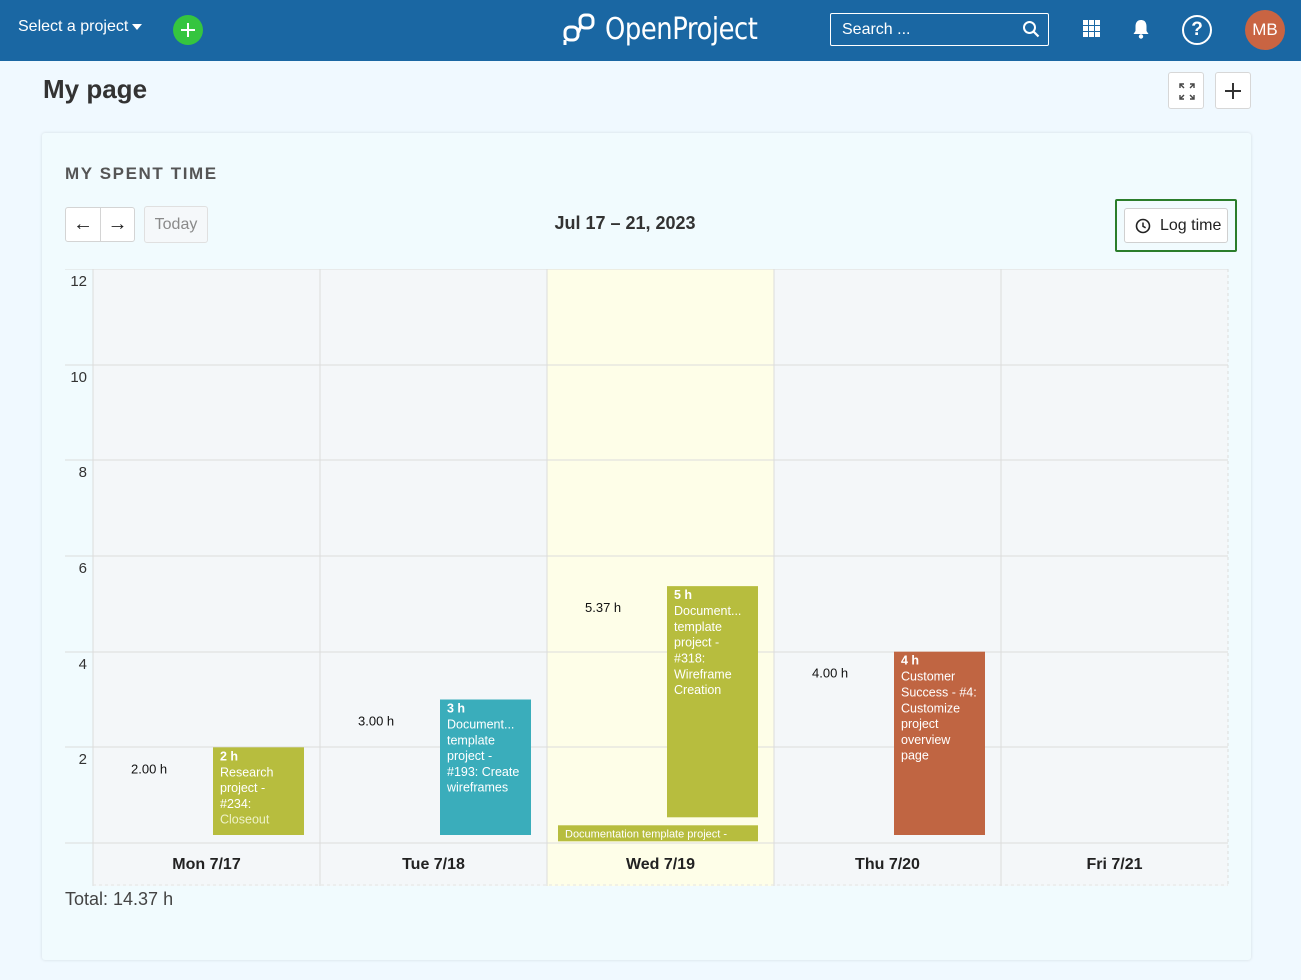 The image size is (1301, 980). I want to click on clock-icon, so click(1143, 226).